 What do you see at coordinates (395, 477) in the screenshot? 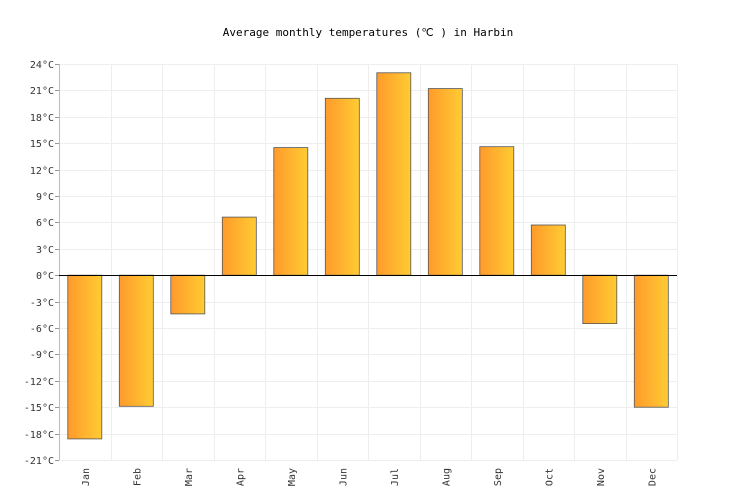
I see `x-tick-label: Jul` at bounding box center [395, 477].